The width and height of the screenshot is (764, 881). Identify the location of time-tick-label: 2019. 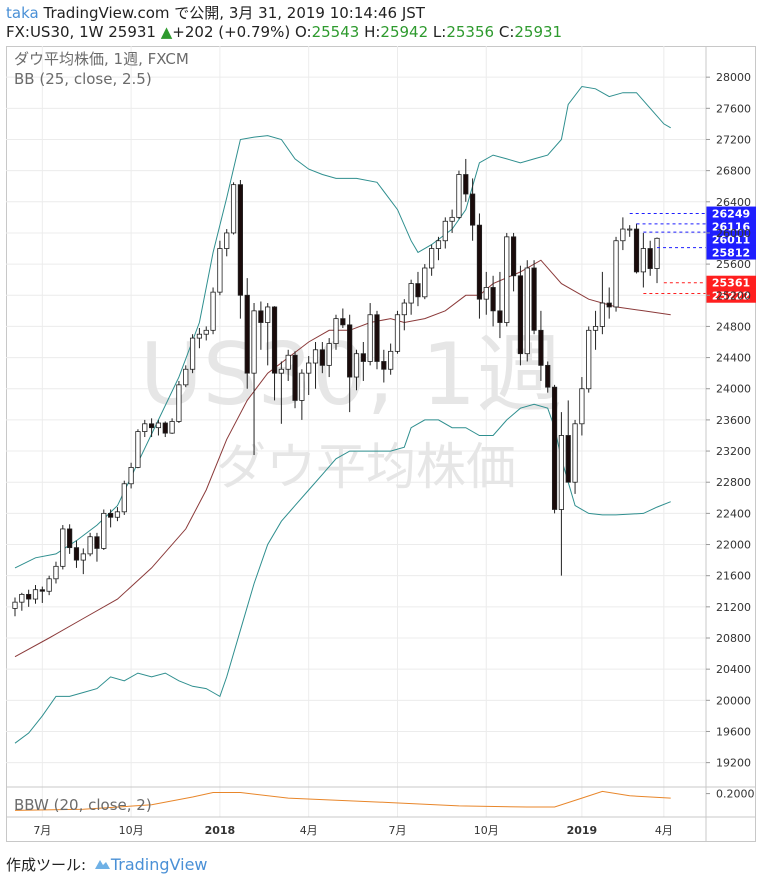
(582, 830).